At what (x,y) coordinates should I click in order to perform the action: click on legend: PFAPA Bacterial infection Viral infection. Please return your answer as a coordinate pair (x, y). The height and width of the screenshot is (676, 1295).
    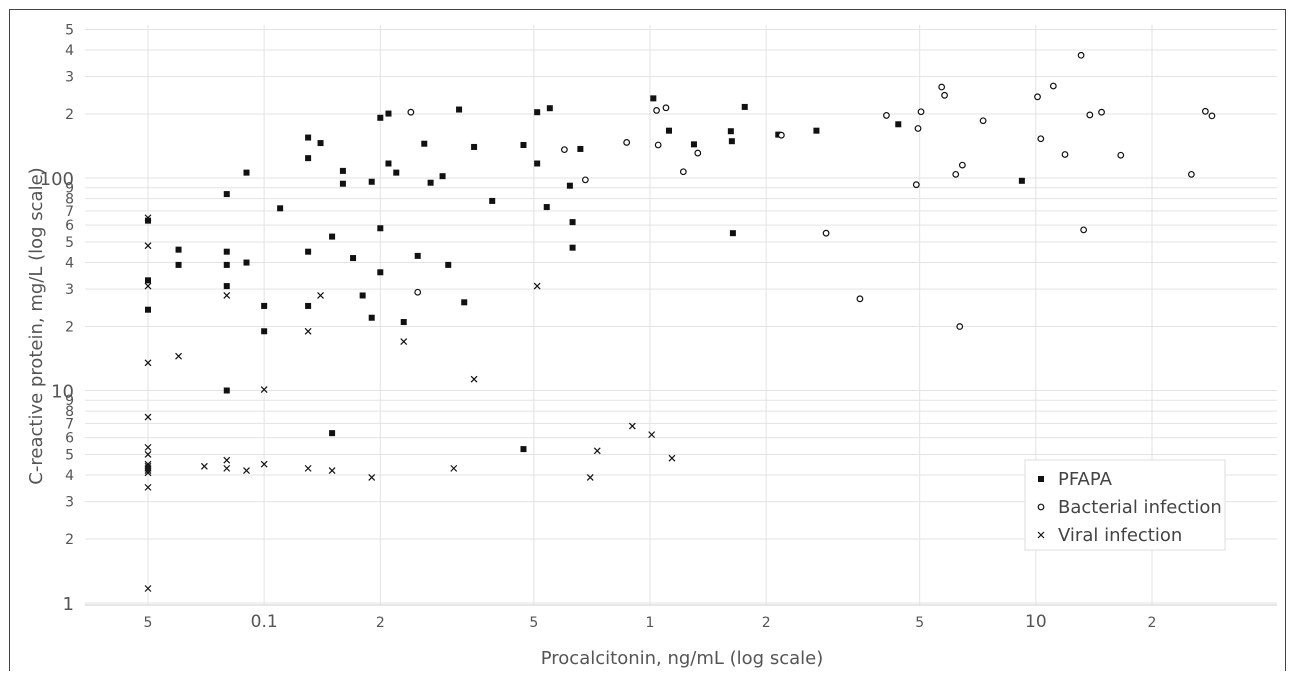
    Looking at the image, I should click on (1125, 505).